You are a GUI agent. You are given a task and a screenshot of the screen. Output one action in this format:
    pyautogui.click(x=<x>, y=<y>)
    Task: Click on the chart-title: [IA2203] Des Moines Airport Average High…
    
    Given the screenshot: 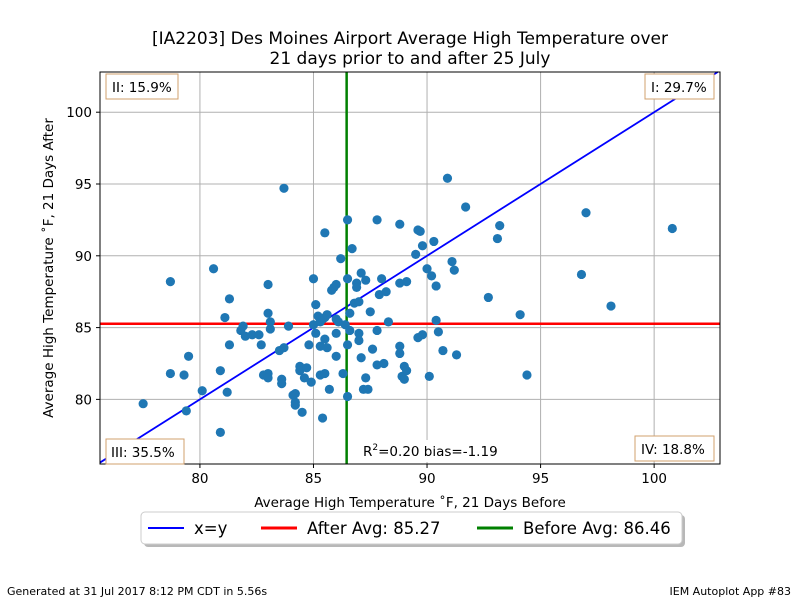 What is the action you would take?
    pyautogui.click(x=410, y=39)
    